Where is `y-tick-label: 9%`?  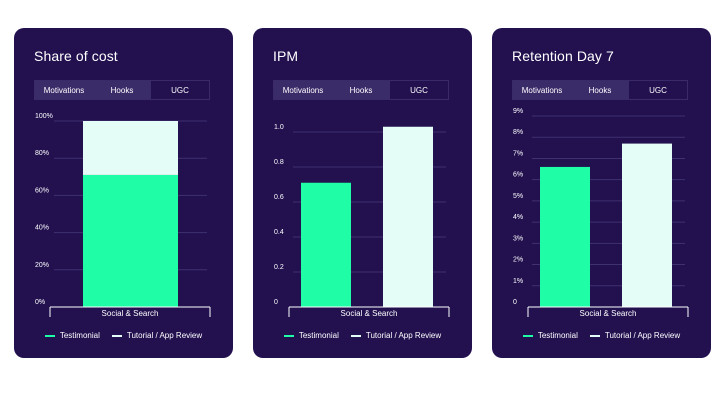 y-tick-label: 9% is located at coordinates (518, 111).